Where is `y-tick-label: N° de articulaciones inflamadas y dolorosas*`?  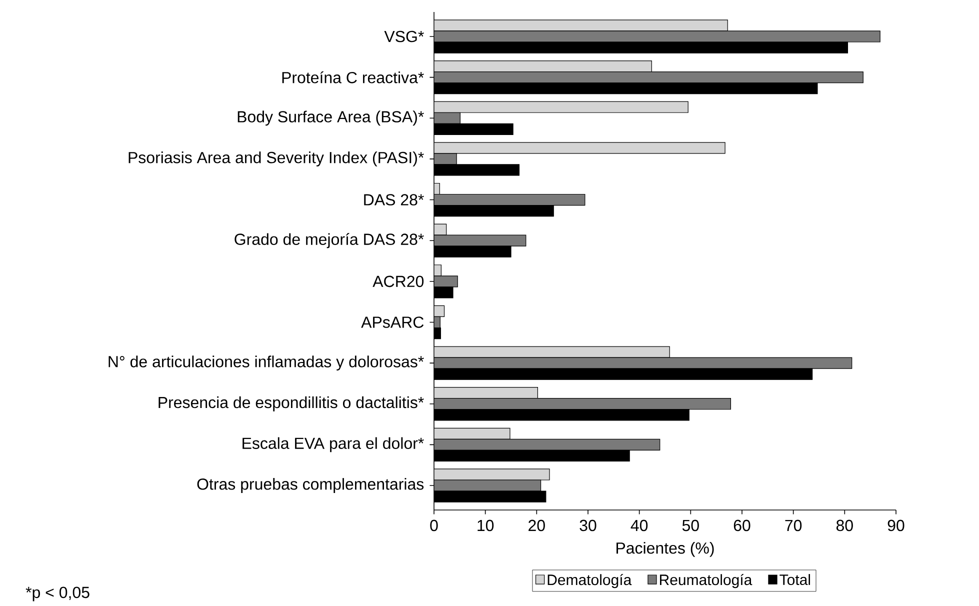
y-tick-label: N° de articulaciones inflamadas y dolorosas* is located at coordinates (266, 363).